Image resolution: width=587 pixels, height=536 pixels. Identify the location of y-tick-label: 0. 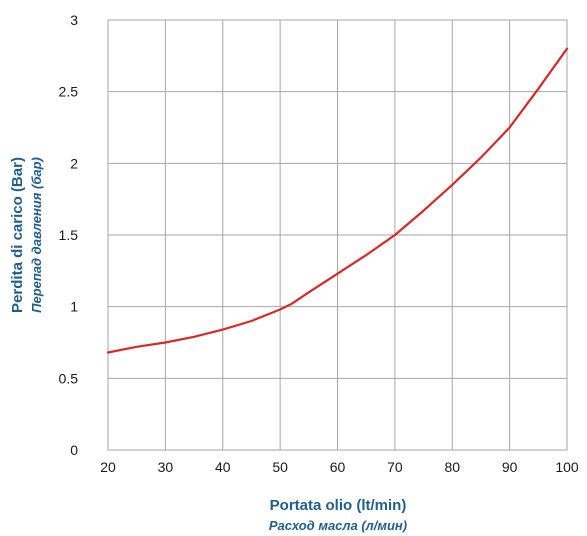
(74, 450).